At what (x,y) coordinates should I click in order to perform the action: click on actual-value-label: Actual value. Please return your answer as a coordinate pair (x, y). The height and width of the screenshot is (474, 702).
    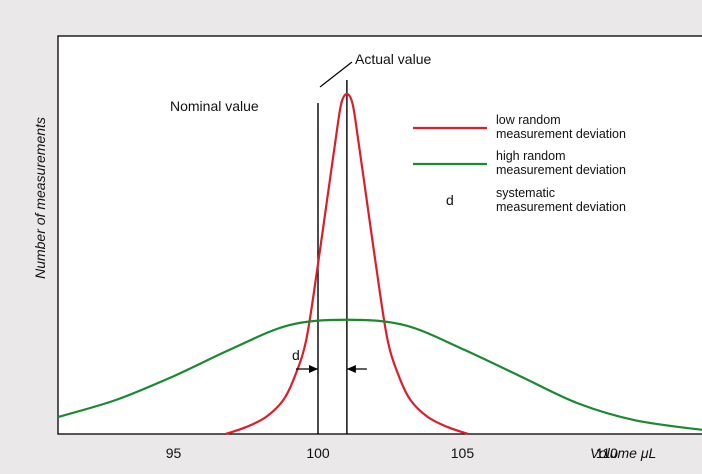
    Looking at the image, I should click on (393, 59).